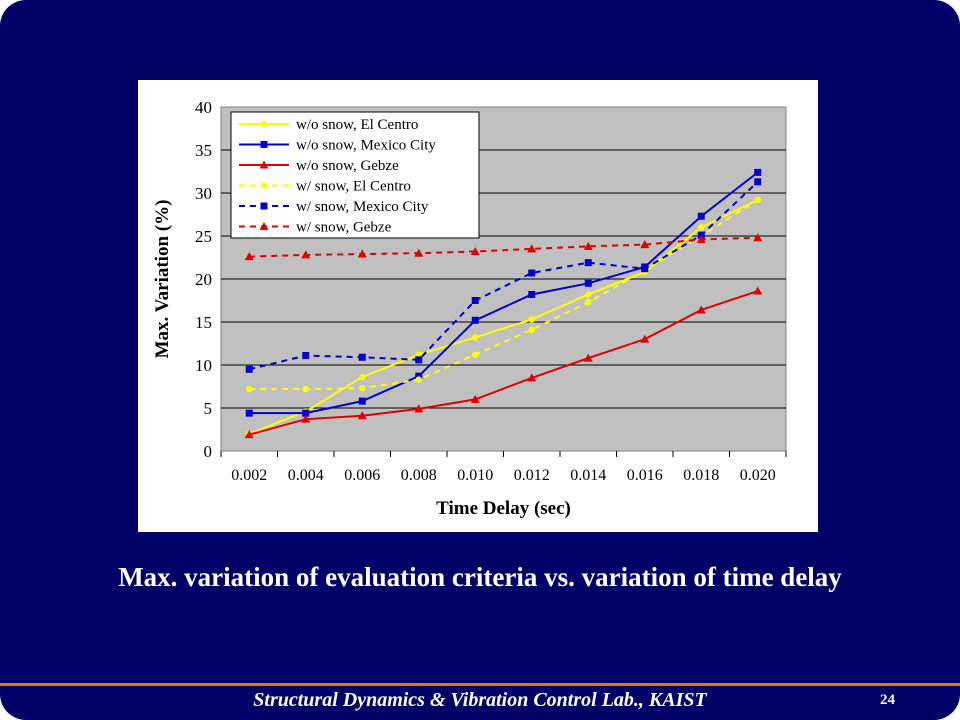  What do you see at coordinates (249, 475) in the screenshot?
I see `x-tick-label: 0.002` at bounding box center [249, 475].